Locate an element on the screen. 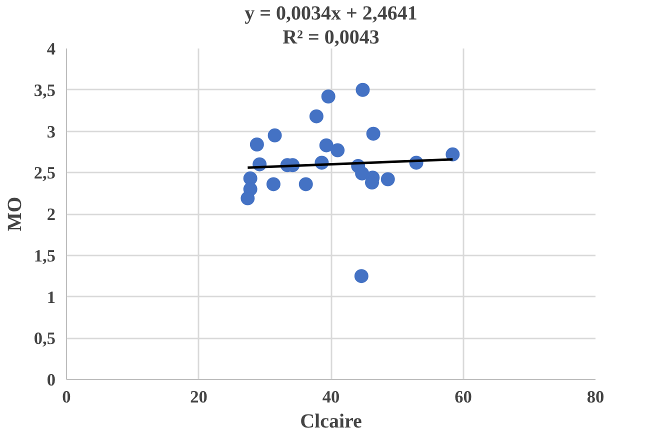 The width and height of the screenshot is (651, 441). x-tick-label: 40 is located at coordinates (331, 397).